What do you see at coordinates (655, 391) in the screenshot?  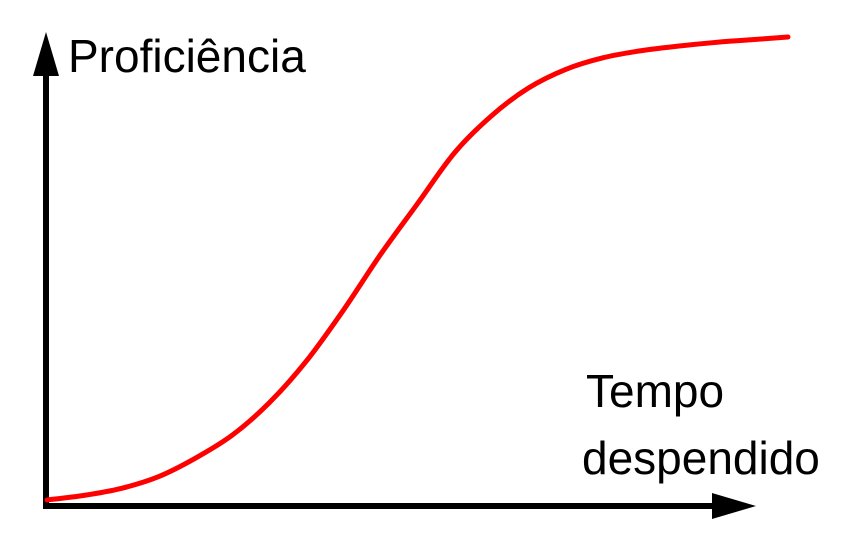 I see `x-axis-label-line-1: Tempo` at bounding box center [655, 391].